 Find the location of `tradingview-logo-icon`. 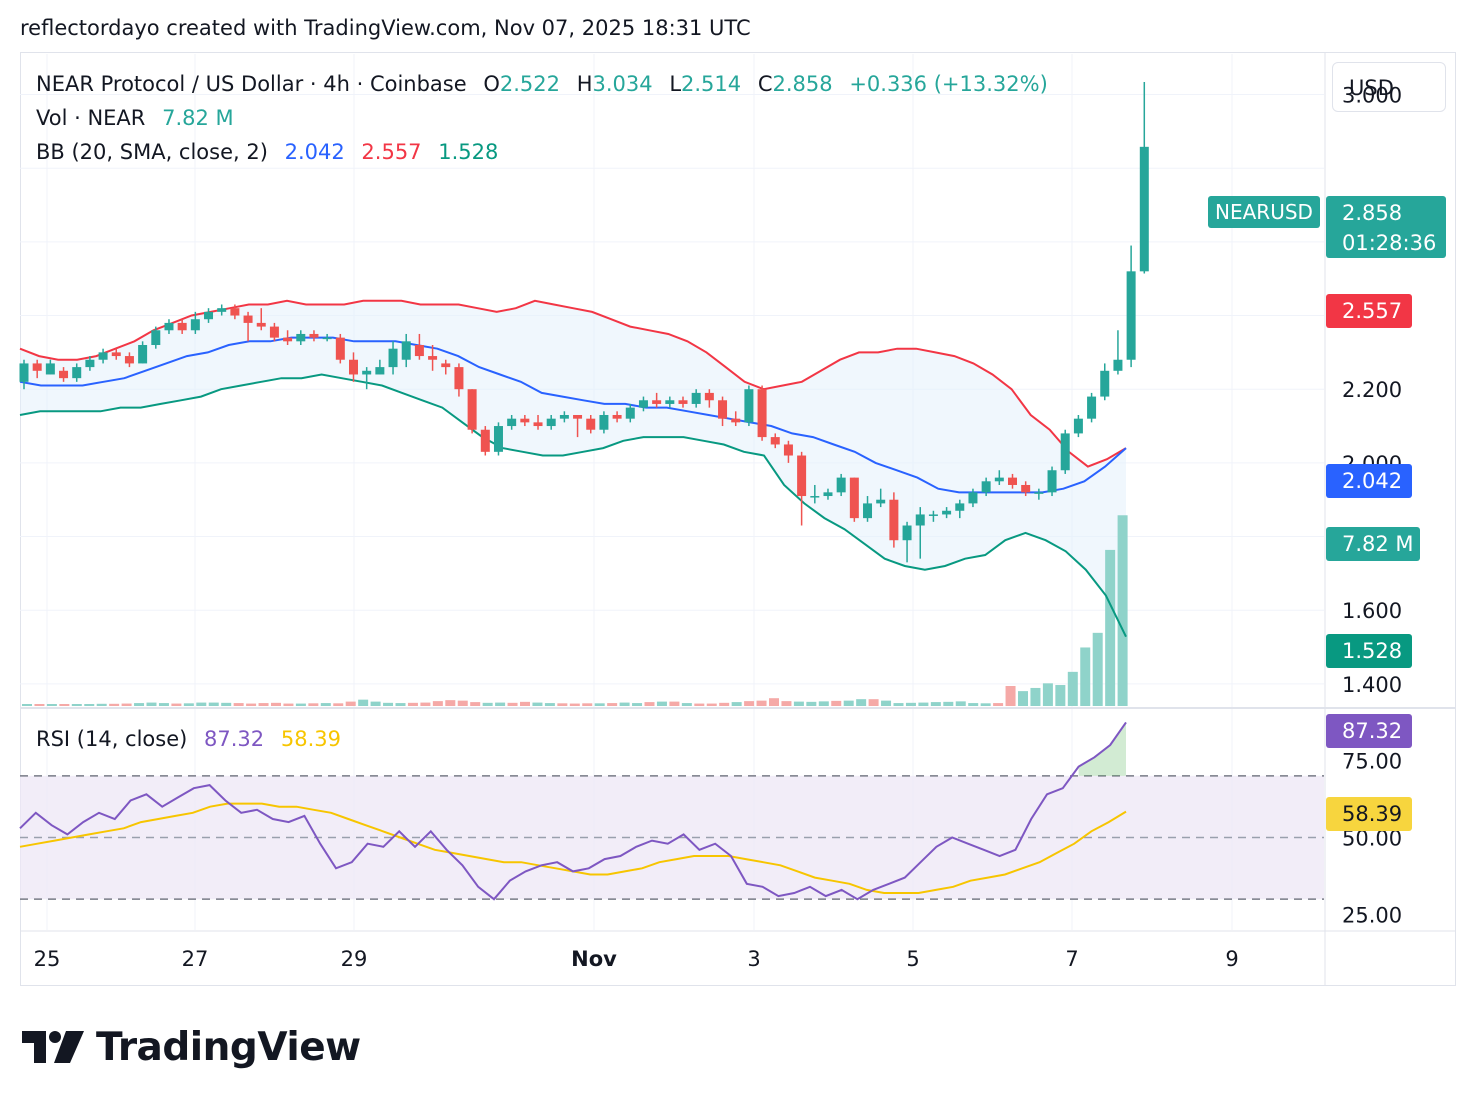

tradingview-logo-icon is located at coordinates (53, 1047).